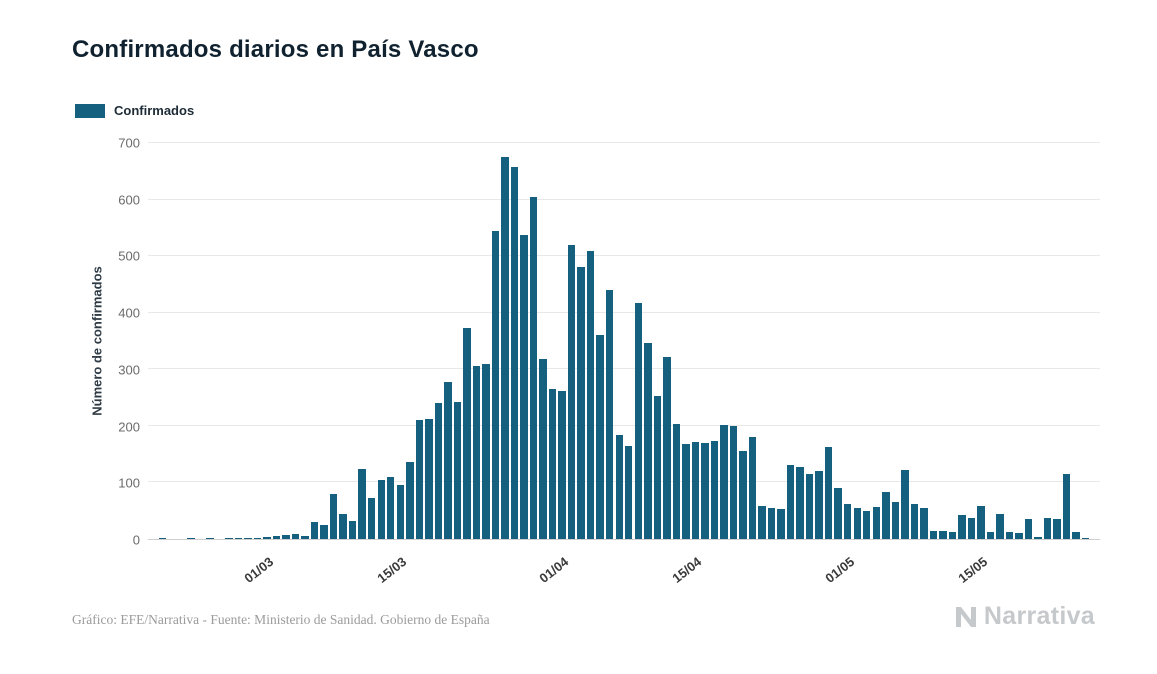  I want to click on y-tick-label: 500, so click(129, 256).